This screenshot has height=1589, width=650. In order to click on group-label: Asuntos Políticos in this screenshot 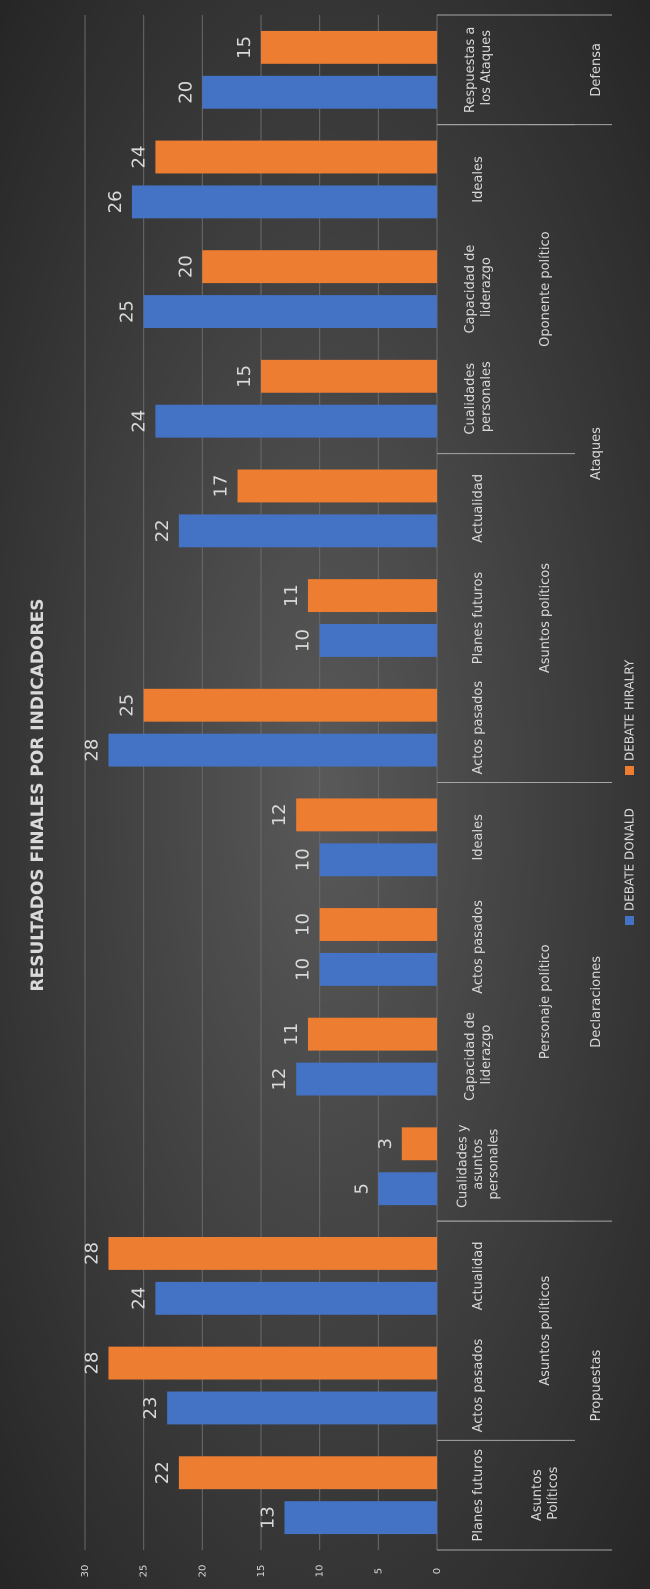, I will do `click(545, 1494)`.